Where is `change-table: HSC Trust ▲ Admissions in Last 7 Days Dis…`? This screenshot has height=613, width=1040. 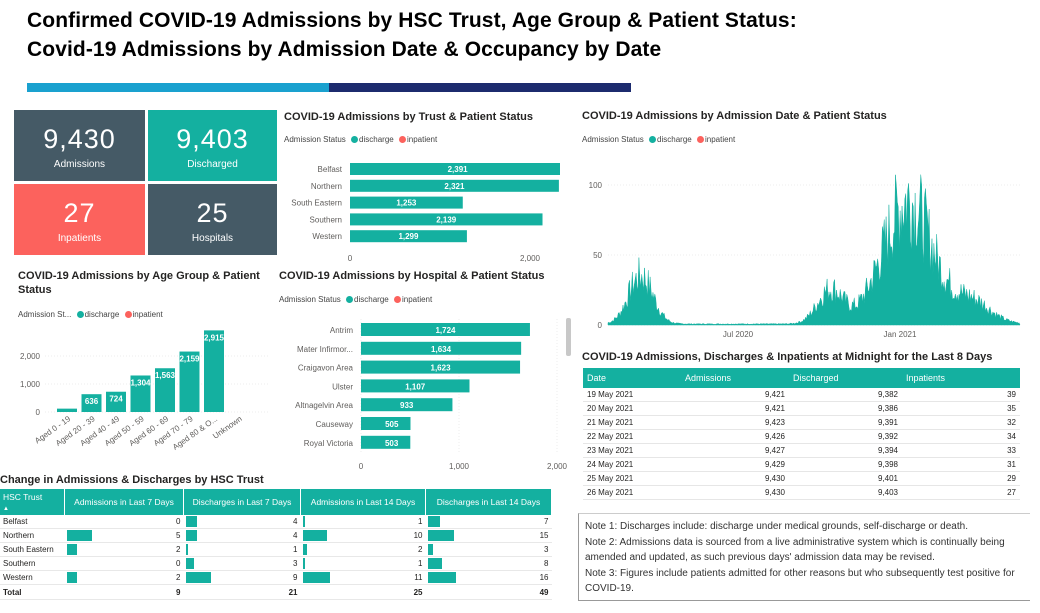
change-table: HSC Trust ▲ Admissions in Last 7 Days Dis… is located at coordinates (276, 544).